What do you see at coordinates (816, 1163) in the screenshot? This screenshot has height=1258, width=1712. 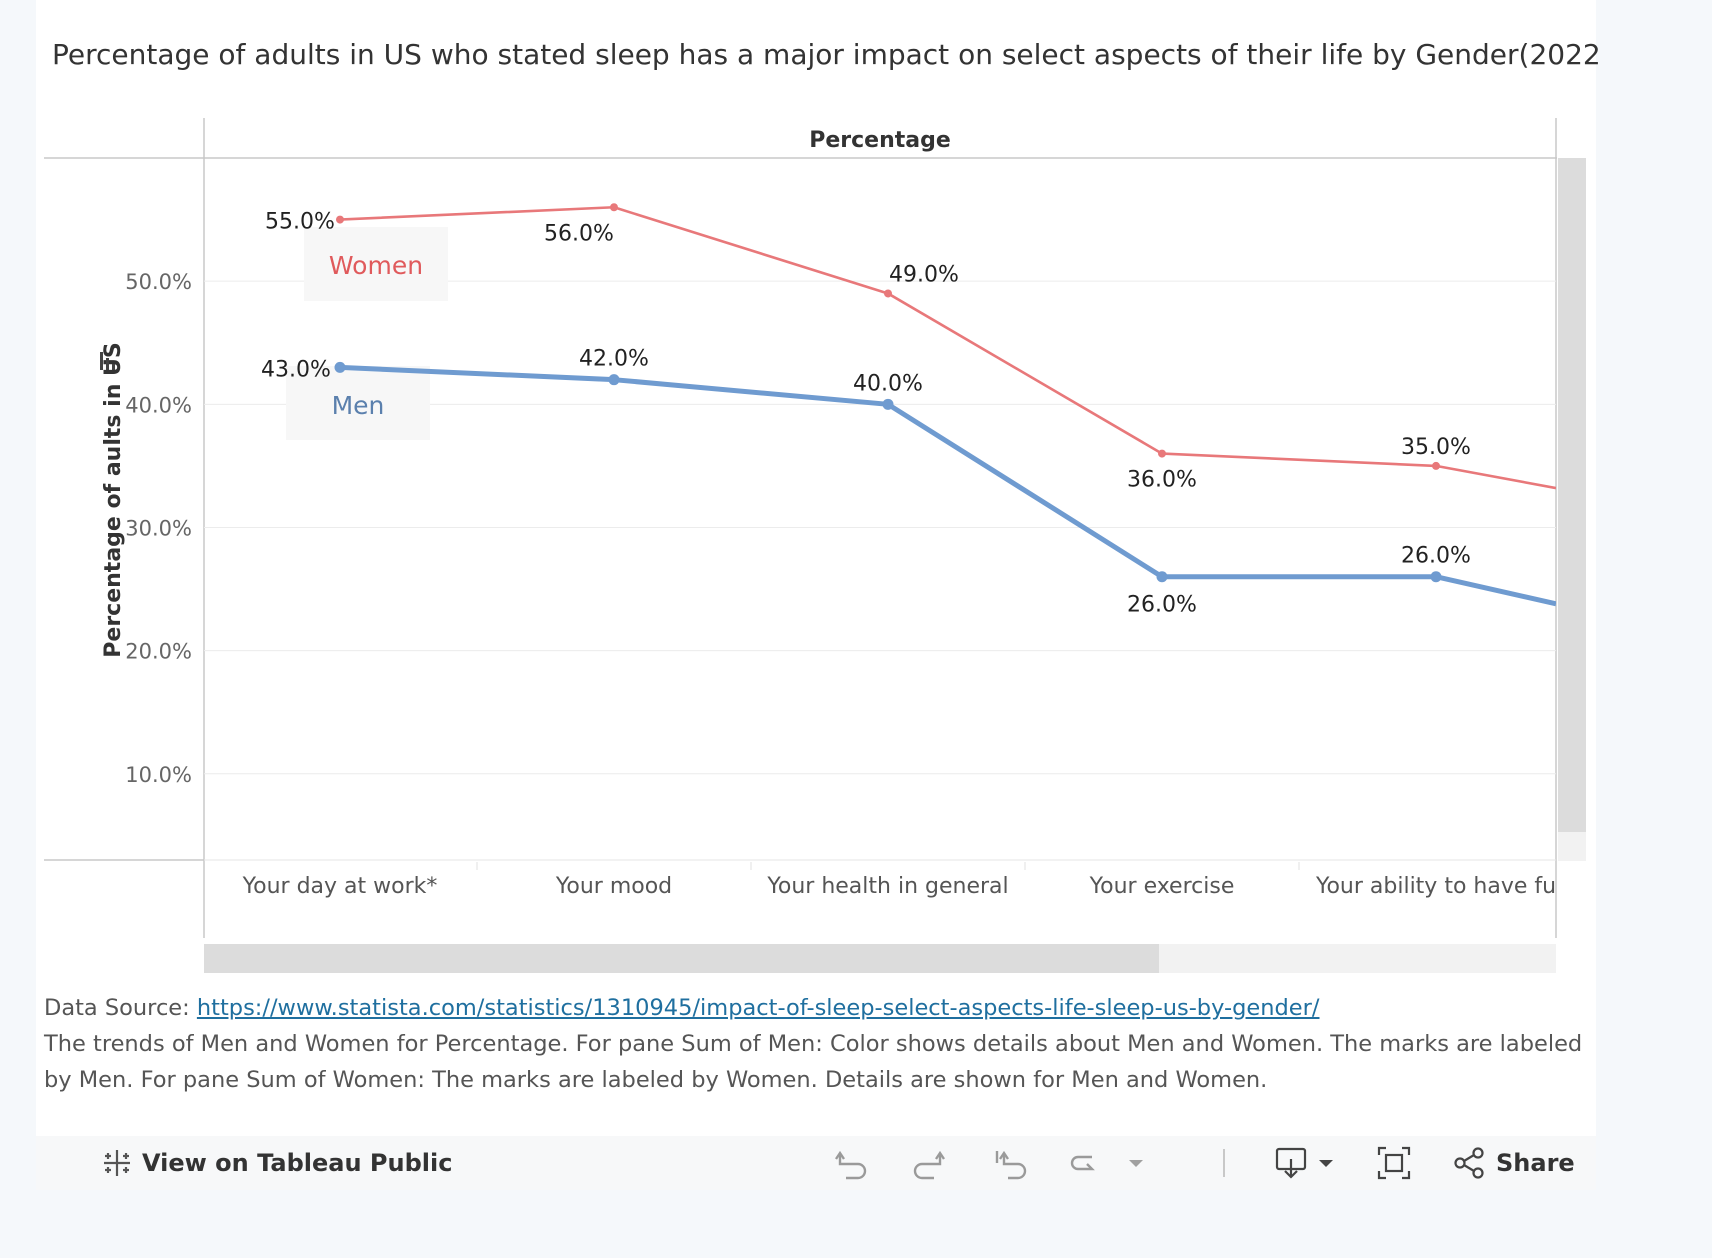 I see `tableau-toolbar: View on Tableau Public Share` at bounding box center [816, 1163].